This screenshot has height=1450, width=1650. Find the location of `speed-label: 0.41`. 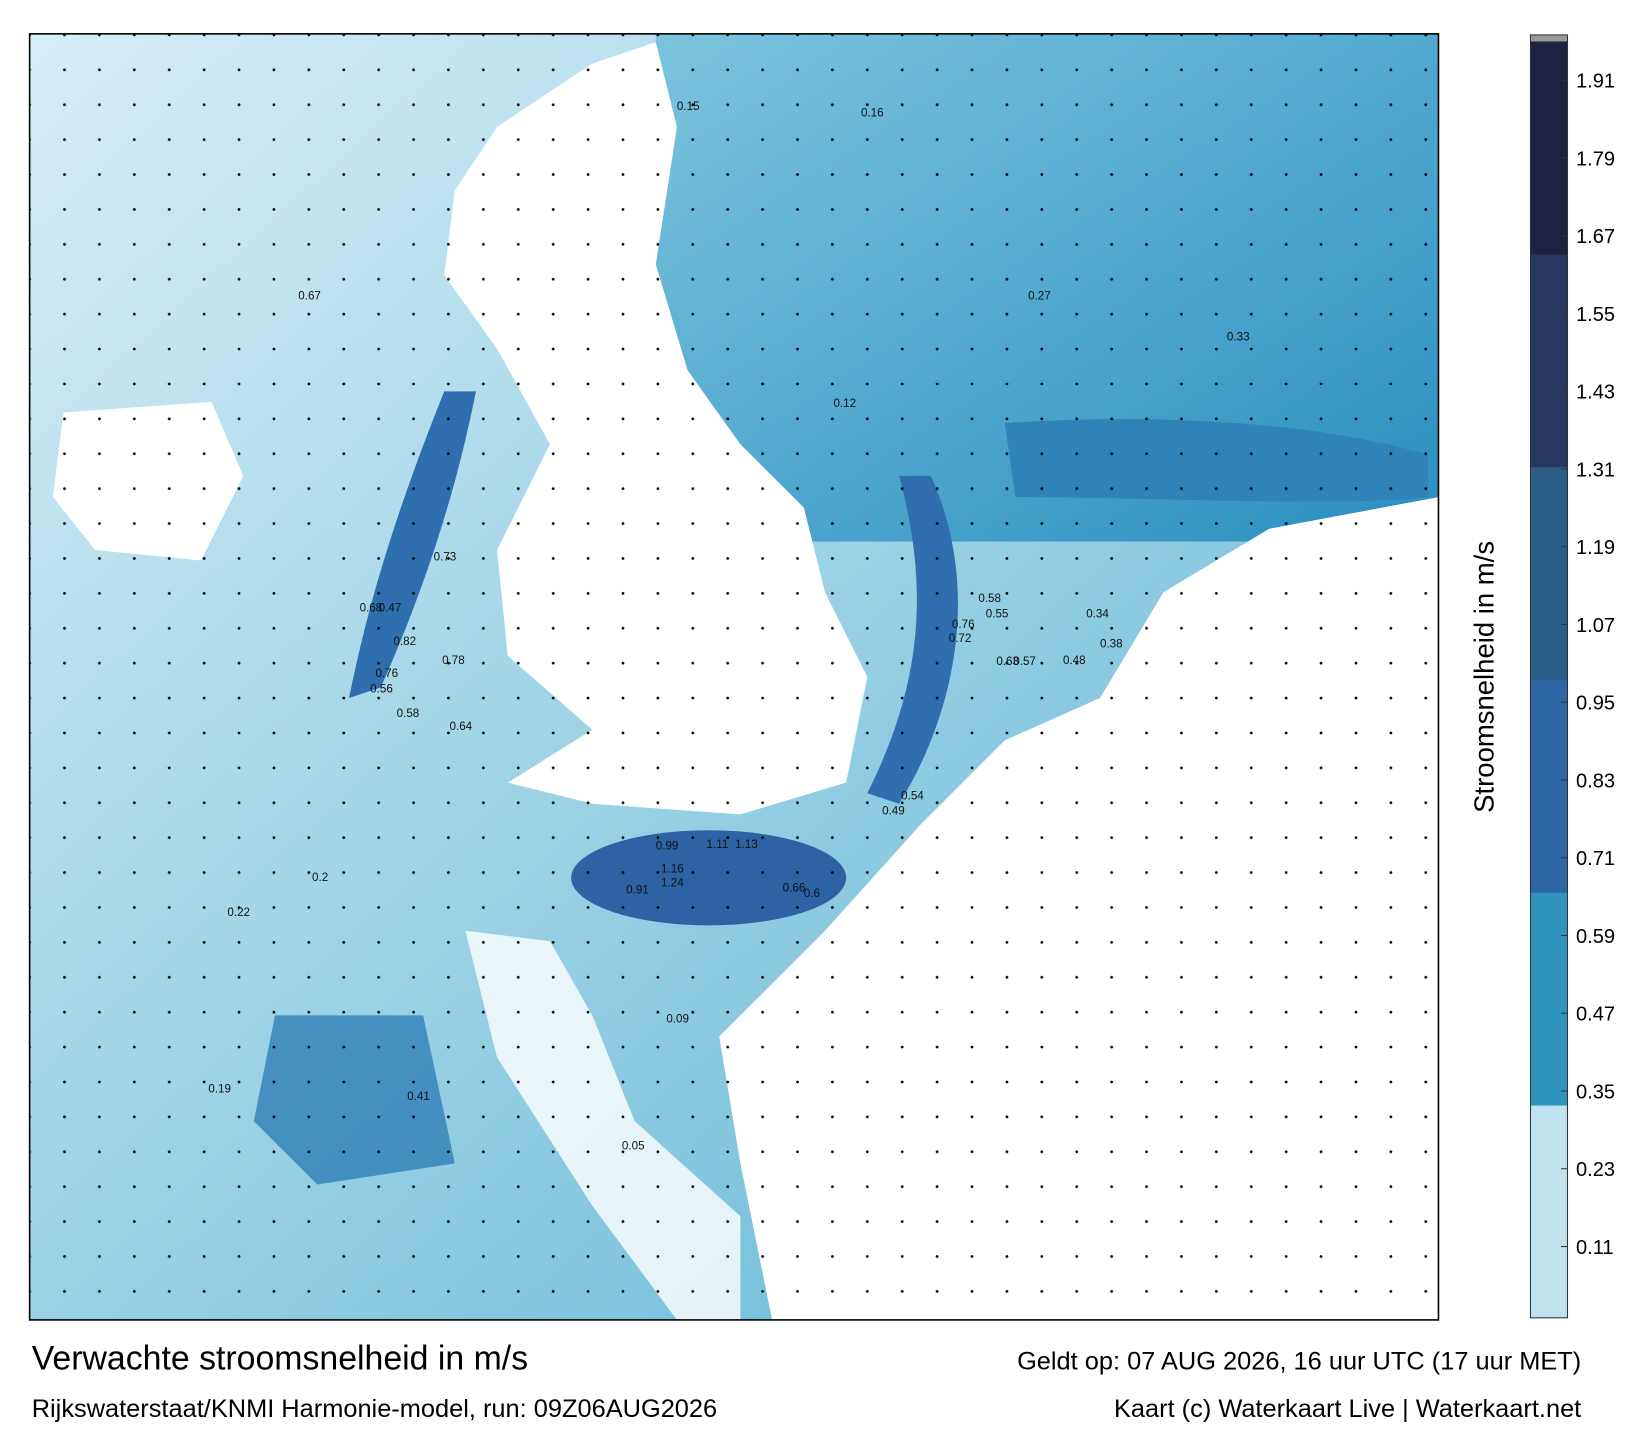

speed-label: 0.41 is located at coordinates (418, 1096).